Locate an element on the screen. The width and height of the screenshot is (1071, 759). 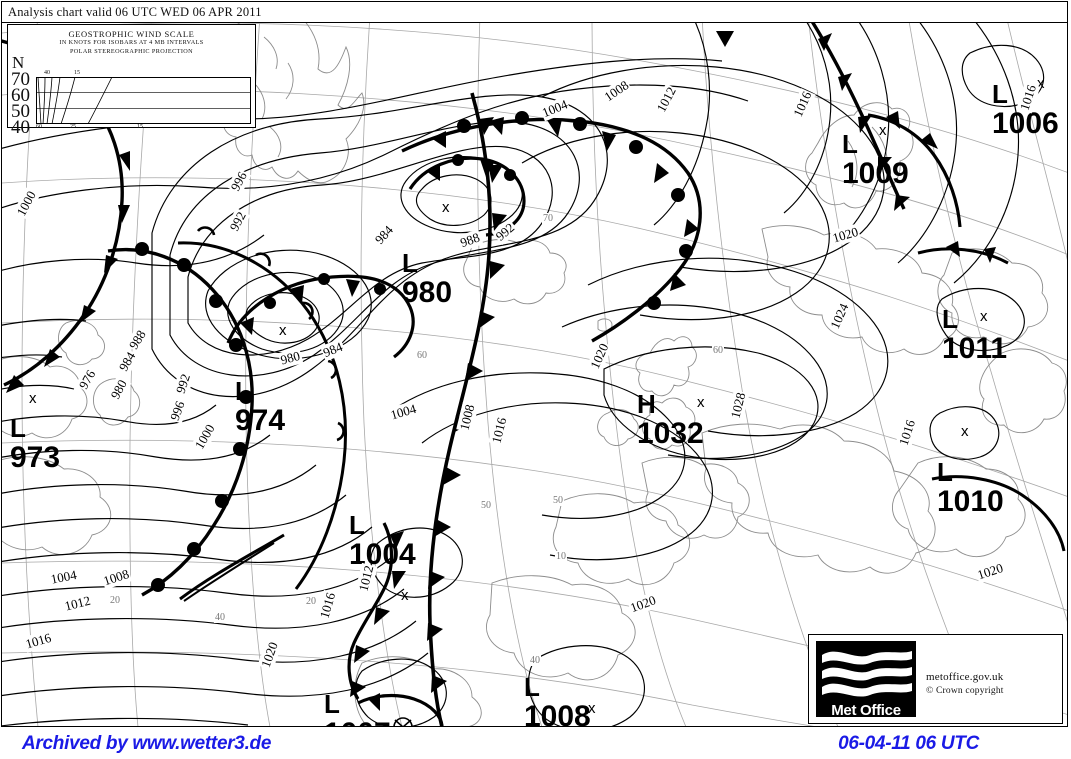
wind-scale-lat-40: 40 is located at coordinates (20, 127).